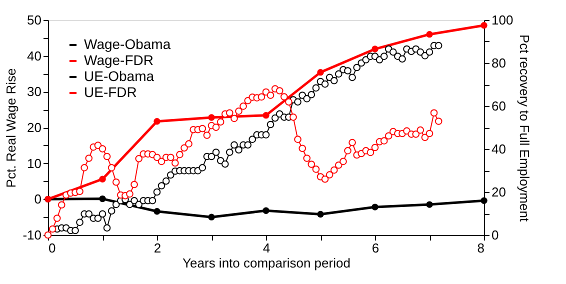 This screenshot has width=566, height=284. Describe the element at coordinates (34, 127) in the screenshot. I see `y-tick-label: 20` at that location.